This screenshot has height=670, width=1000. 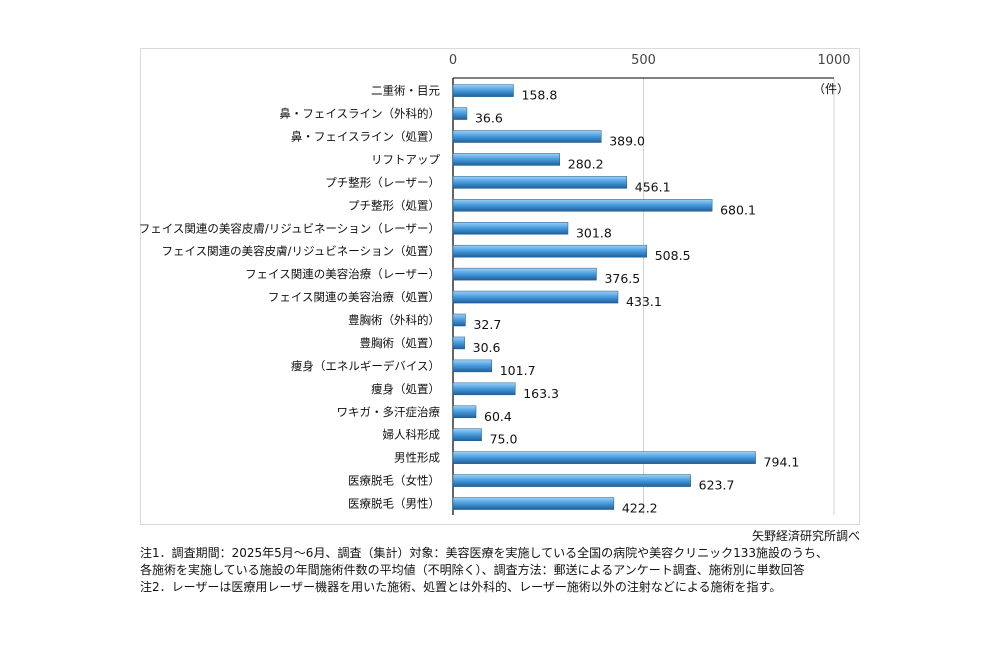 What do you see at coordinates (405, 159) in the screenshot?
I see `category-label: リフトアップ` at bounding box center [405, 159].